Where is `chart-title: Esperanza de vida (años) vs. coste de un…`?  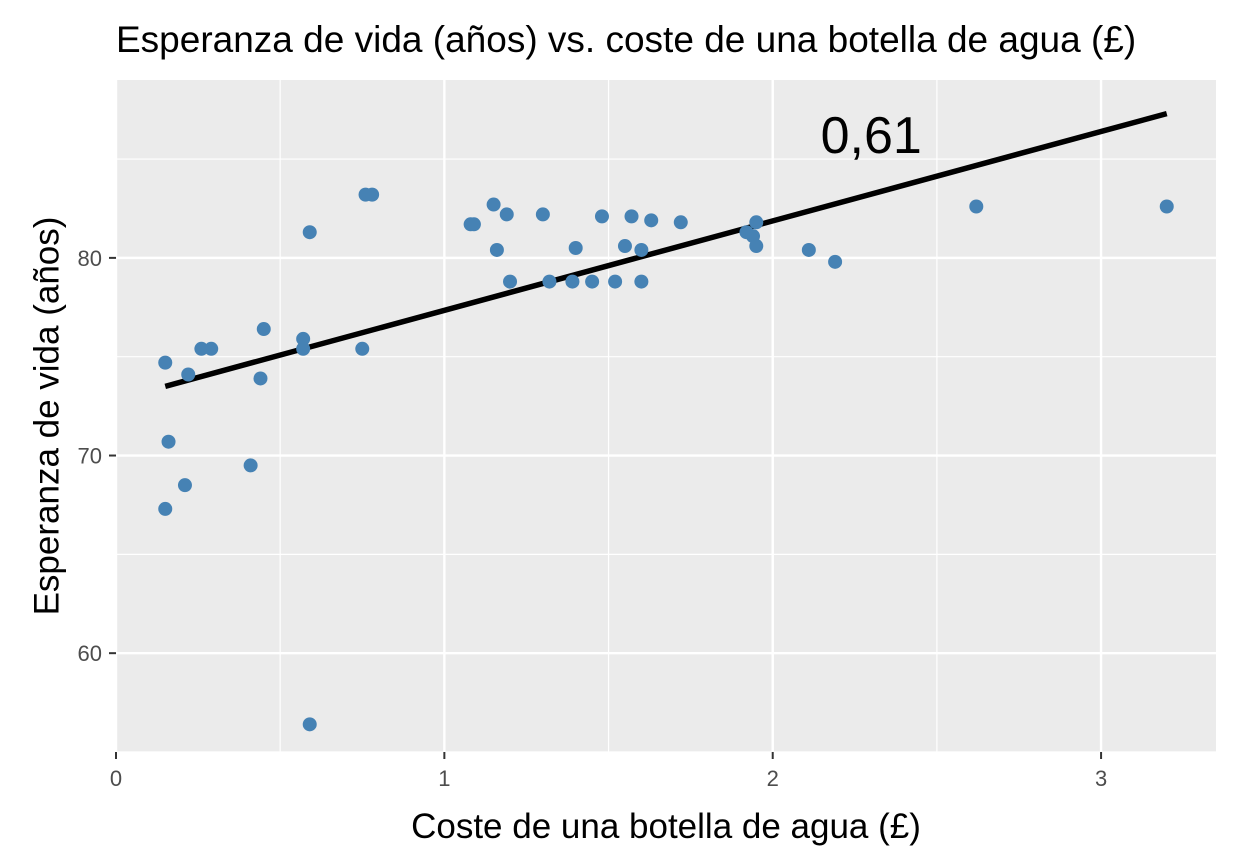
chart-title: Esperanza de vida (años) vs. coste de un… is located at coordinates (626, 39).